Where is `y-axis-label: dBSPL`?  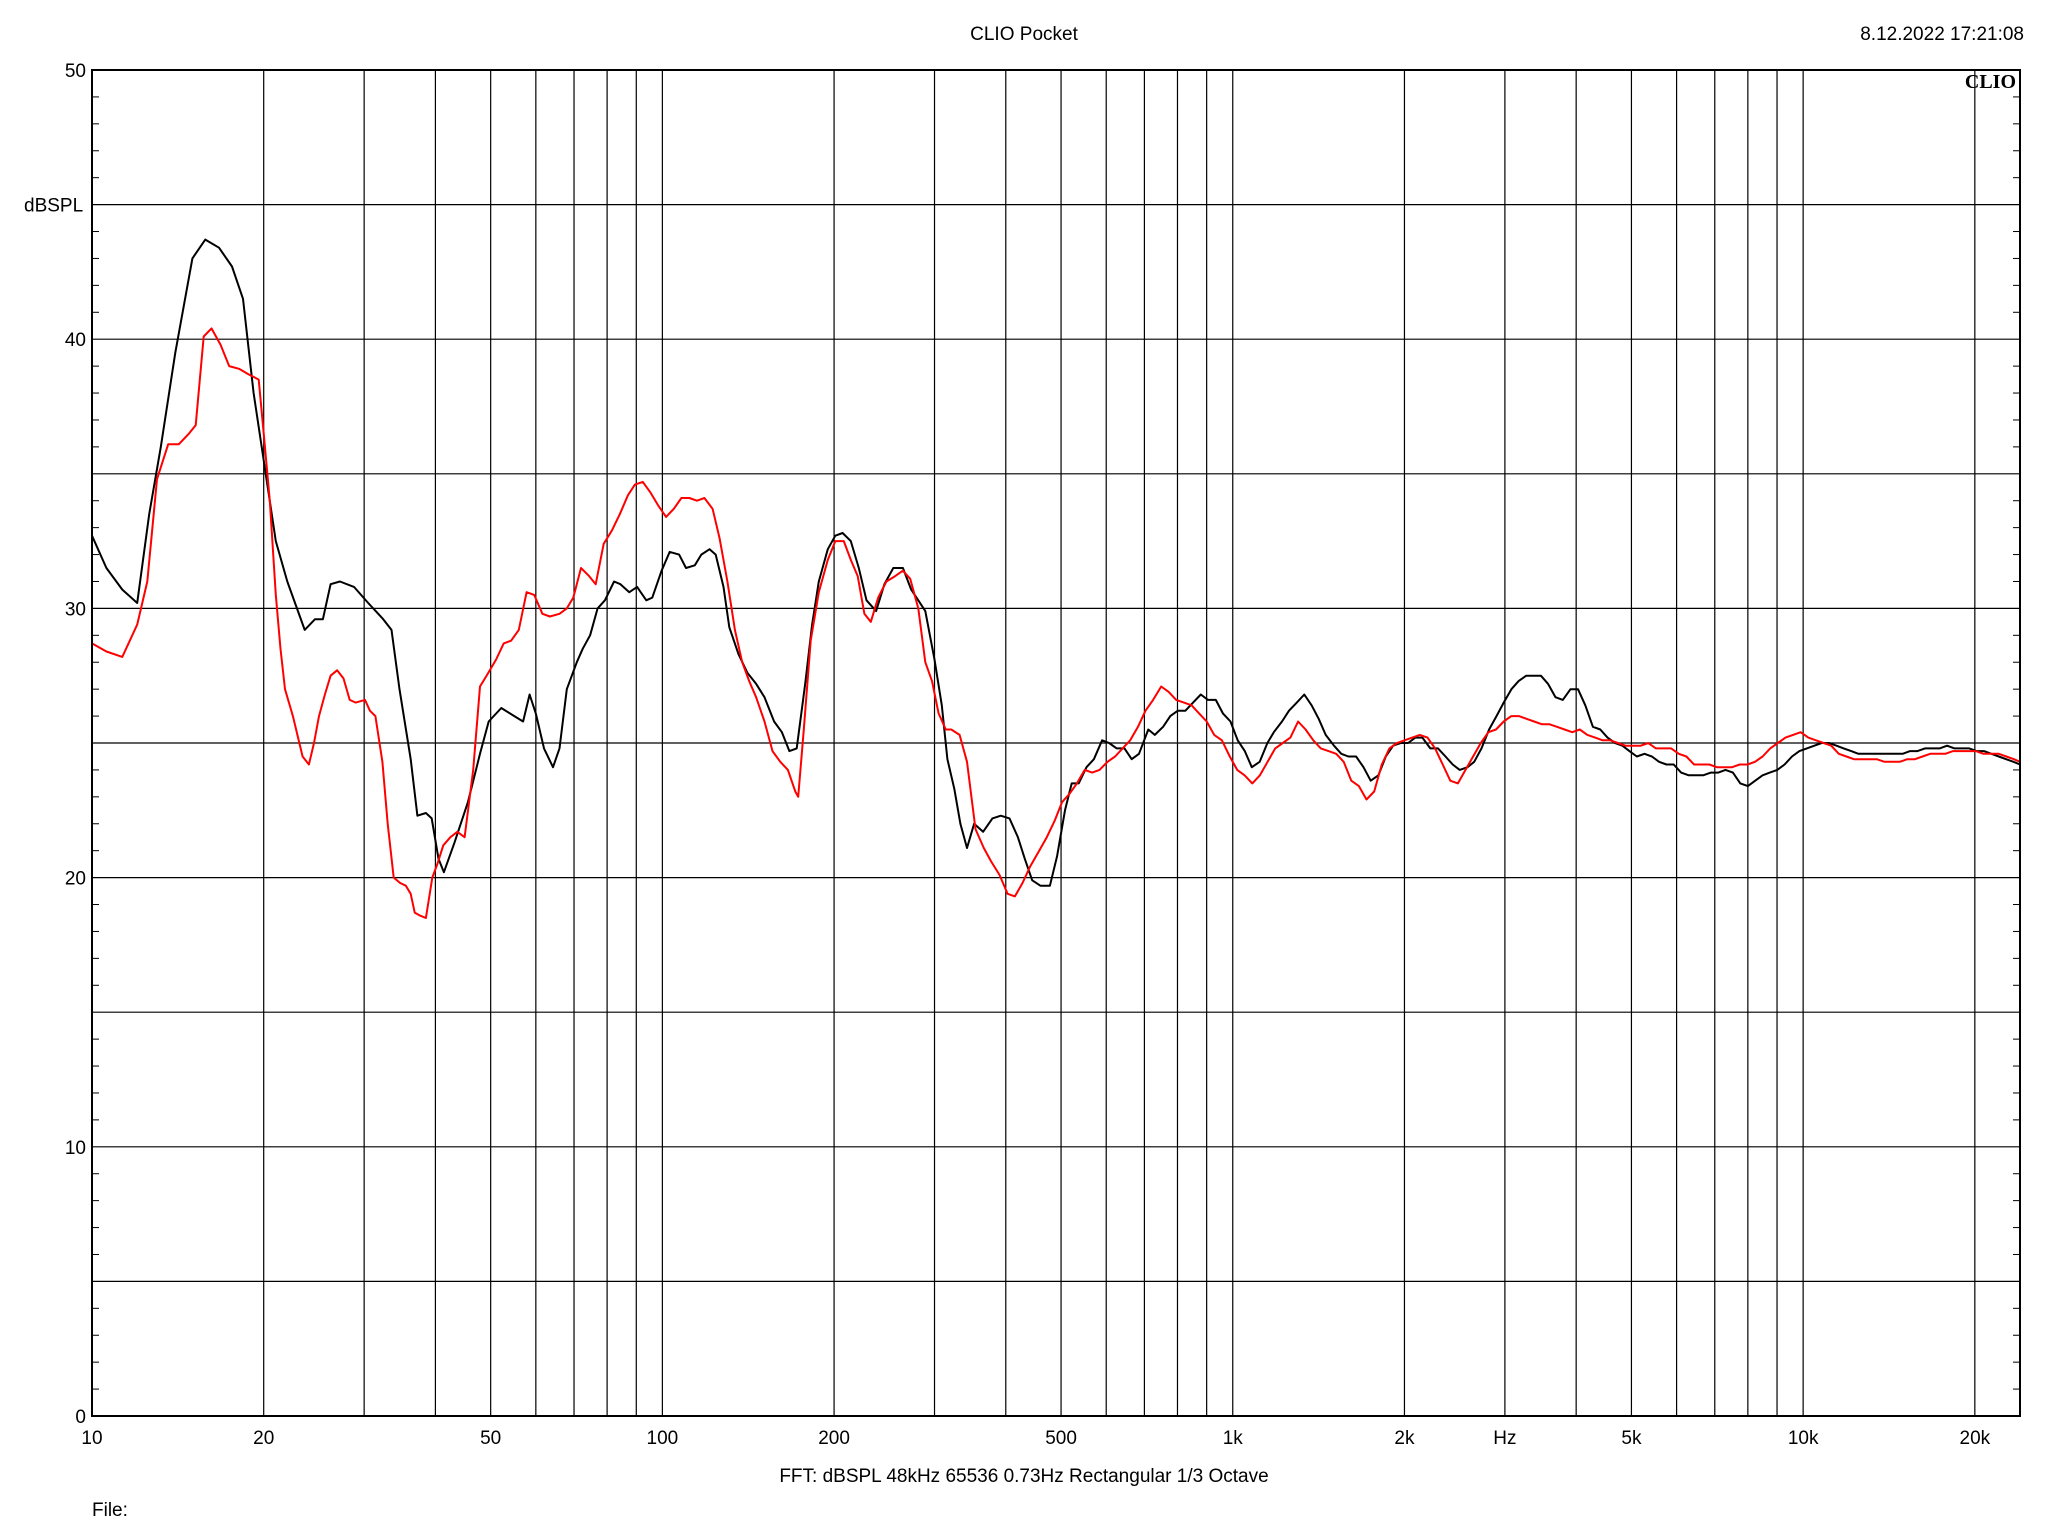 y-axis-label: dBSPL is located at coordinates (53, 206).